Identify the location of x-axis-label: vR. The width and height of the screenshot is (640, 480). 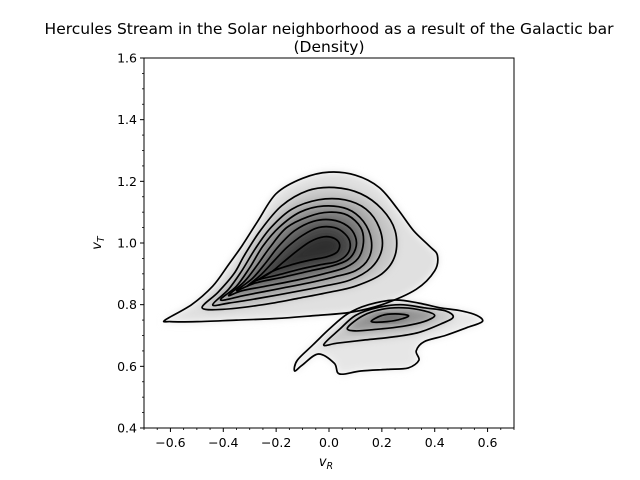
(326, 463).